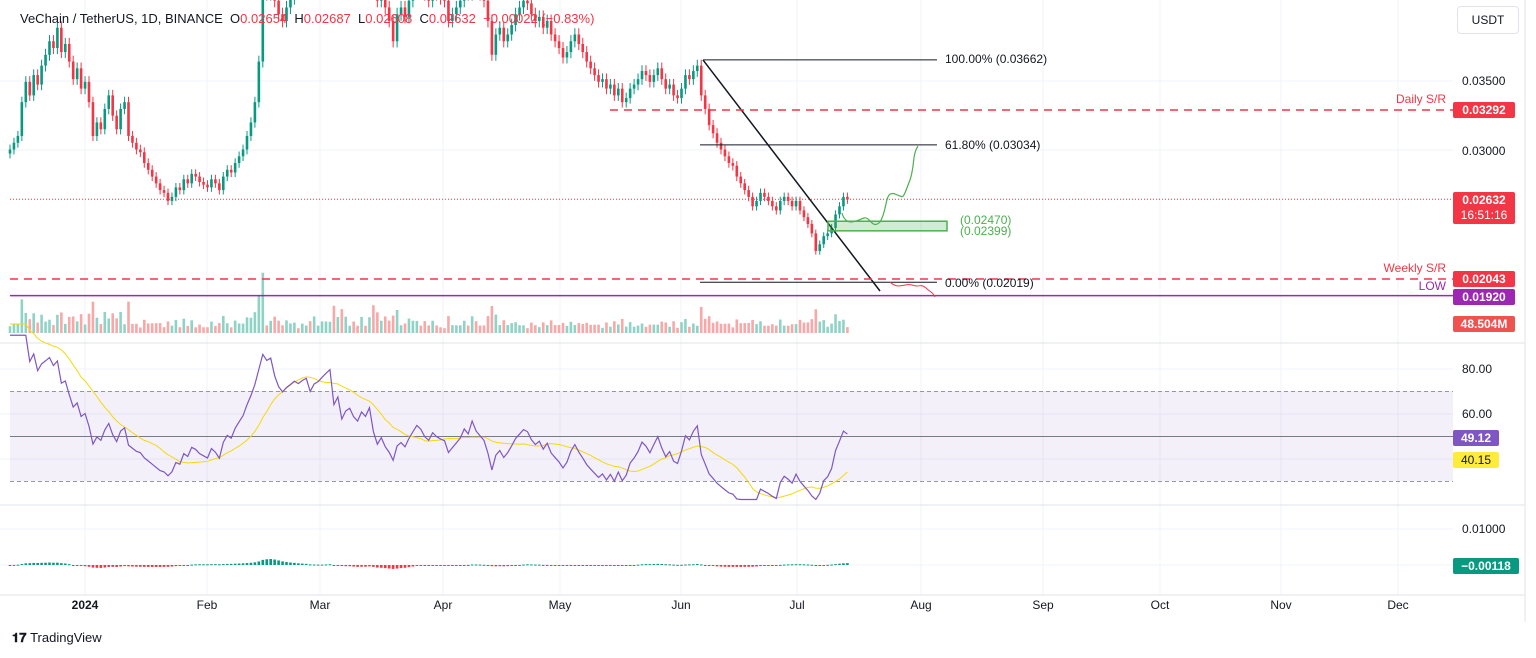 The image size is (1536, 658). Describe the element at coordinates (681, 605) in the screenshot. I see `month-label: Jun` at that location.